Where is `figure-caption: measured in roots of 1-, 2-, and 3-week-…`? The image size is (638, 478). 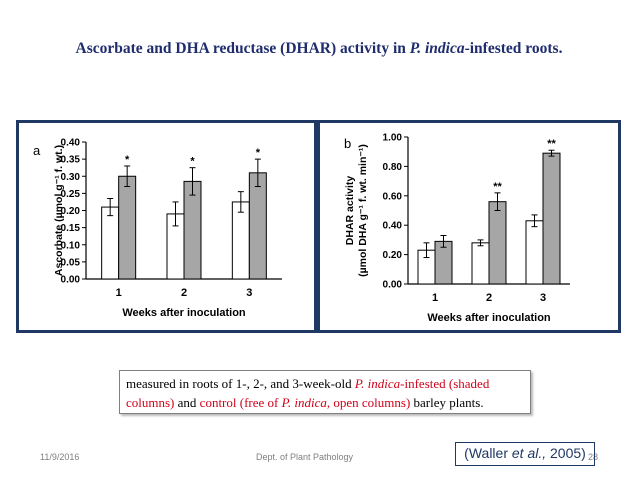
figure-caption: measured in roots of 1-, 2-, and 3-week-… is located at coordinates (325, 392).